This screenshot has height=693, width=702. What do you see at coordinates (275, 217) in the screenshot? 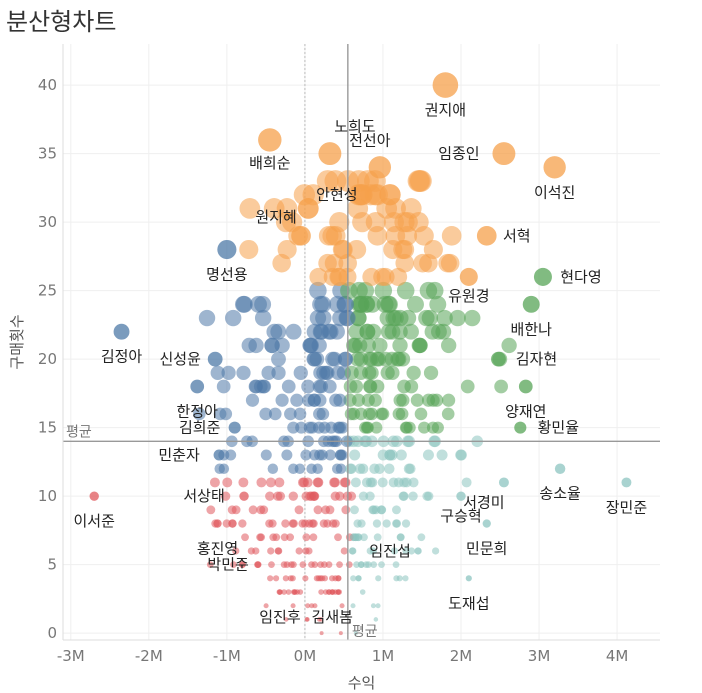
I see `point-label: 원지혜` at bounding box center [275, 217].